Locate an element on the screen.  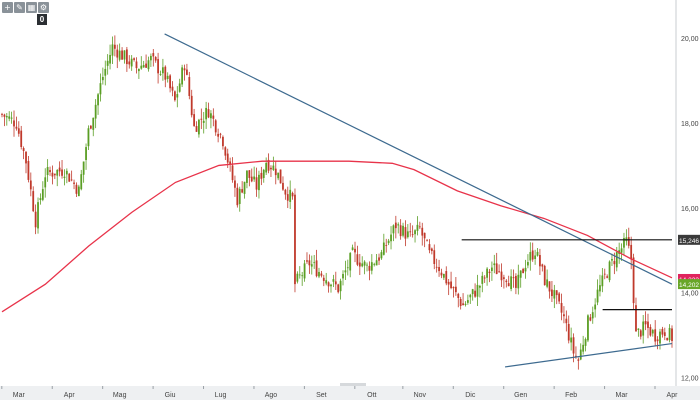
pencil-icon: ✎ is located at coordinates (19, 7).